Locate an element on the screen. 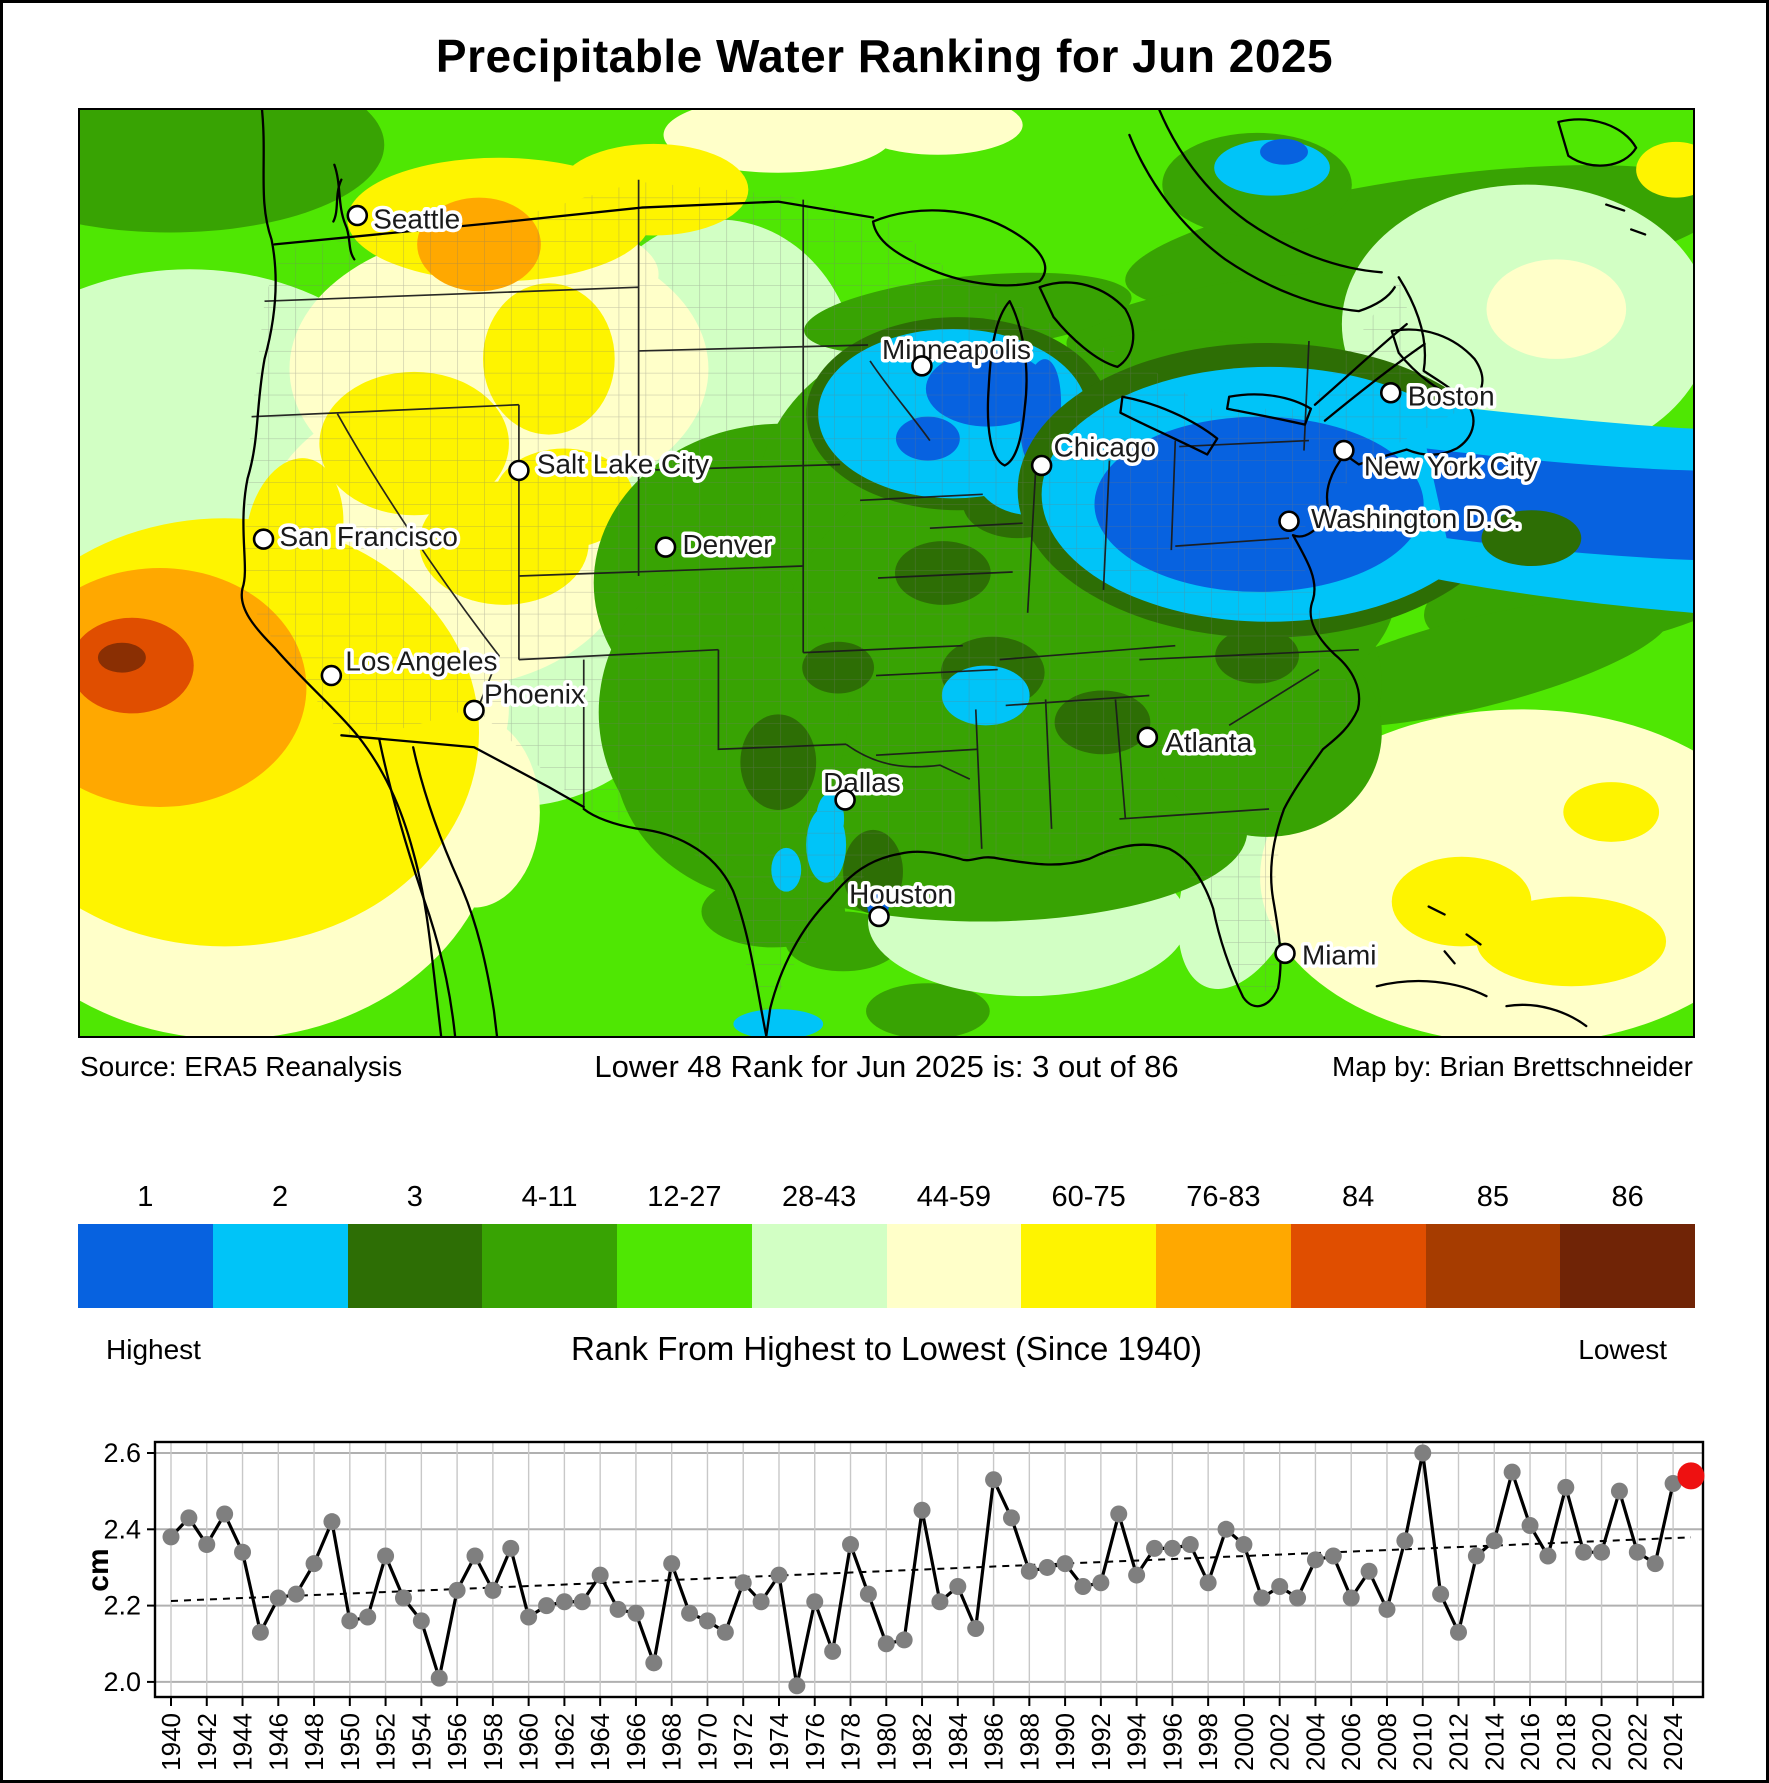  source-text: Source: ERA5 Reanalysis is located at coordinates (241, 1066).